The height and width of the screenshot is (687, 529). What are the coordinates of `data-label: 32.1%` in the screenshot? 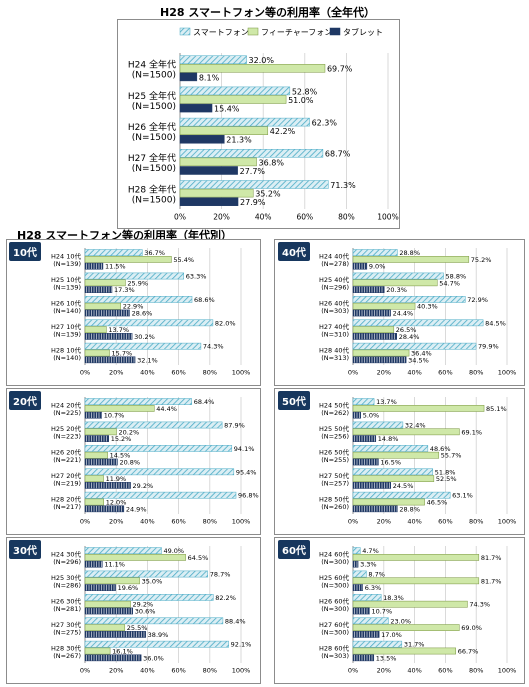 It's located at (147, 360).